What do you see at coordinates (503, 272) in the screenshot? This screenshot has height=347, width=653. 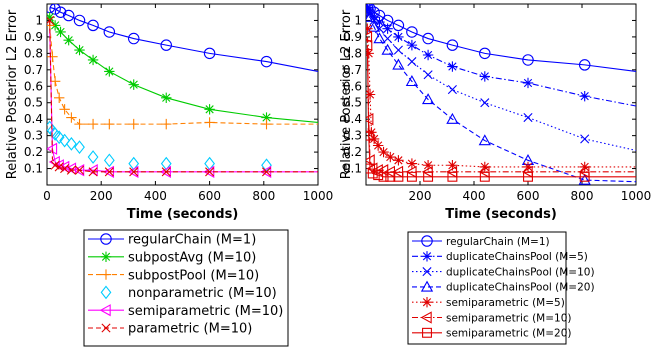 I see `legend-entry: duplicateChainsPool (M=10)` at bounding box center [503, 272].